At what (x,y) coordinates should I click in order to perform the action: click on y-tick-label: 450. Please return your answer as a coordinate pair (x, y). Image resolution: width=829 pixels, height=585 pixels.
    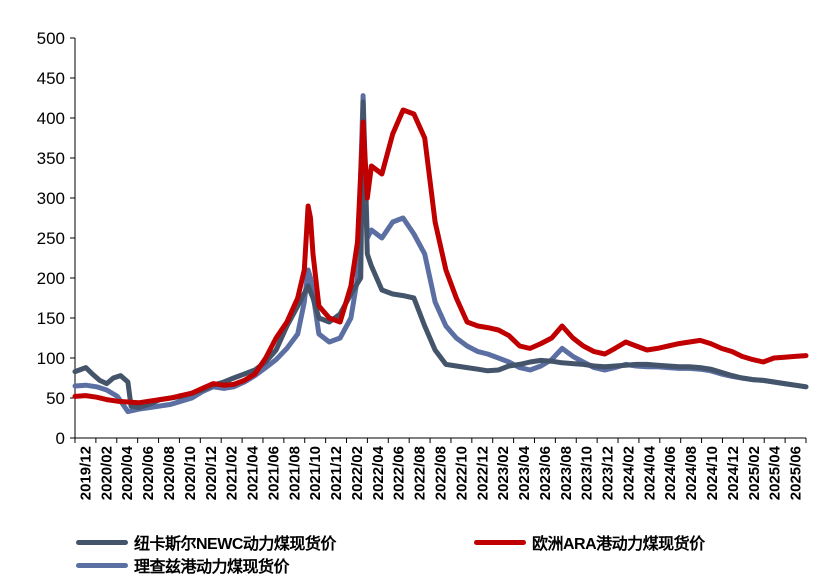
    Looking at the image, I should click on (51, 78).